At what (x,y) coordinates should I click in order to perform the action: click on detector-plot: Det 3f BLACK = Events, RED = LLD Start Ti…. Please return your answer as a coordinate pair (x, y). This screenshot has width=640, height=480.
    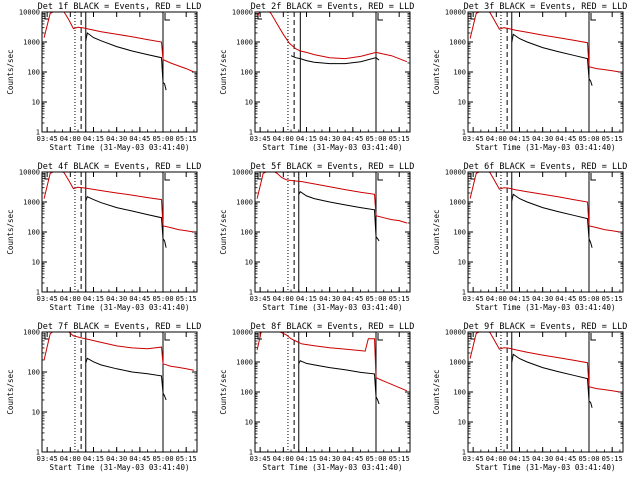
    Looking at the image, I should click on (529, 77).